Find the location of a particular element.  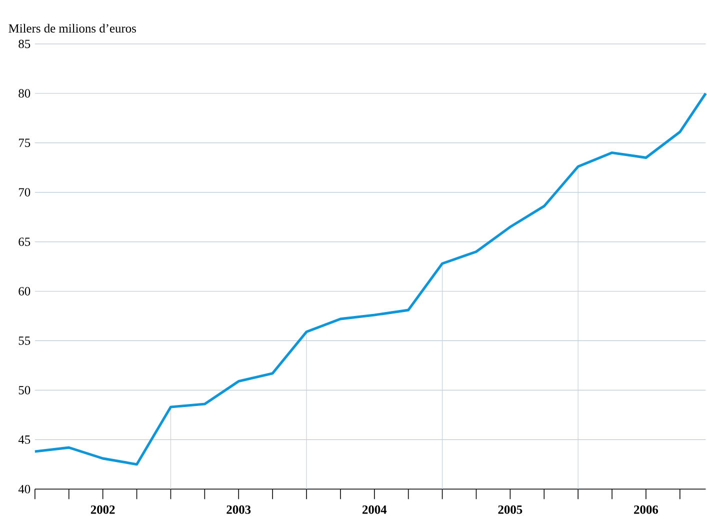

x-tick-label: 2005 is located at coordinates (510, 509).